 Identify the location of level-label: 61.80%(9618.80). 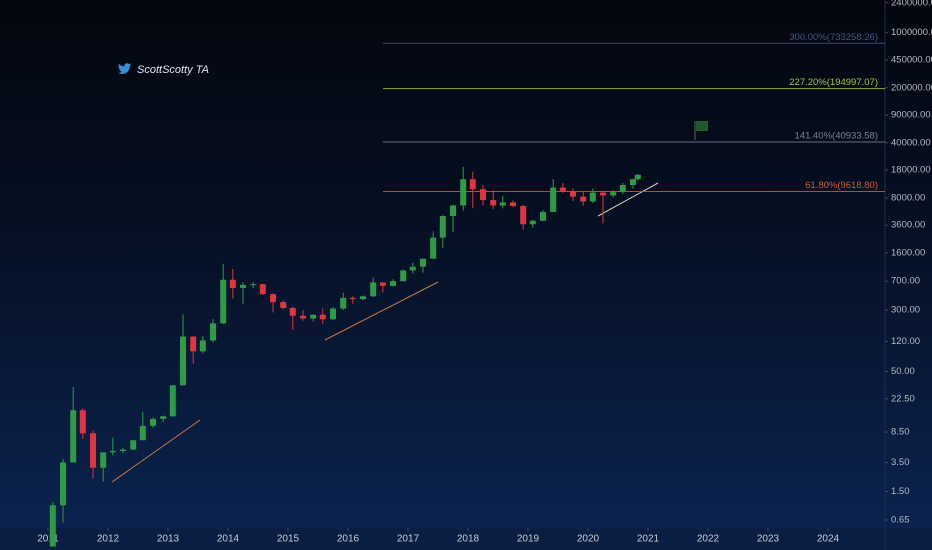
(841, 185).